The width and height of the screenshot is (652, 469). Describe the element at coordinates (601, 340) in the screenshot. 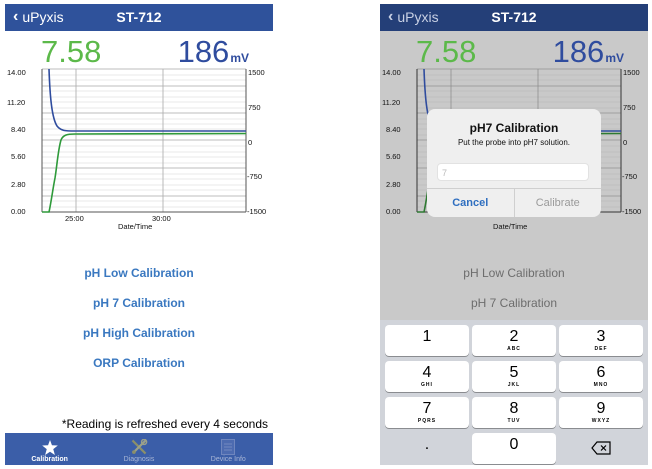

I see `key-3: 3 DEF` at that location.